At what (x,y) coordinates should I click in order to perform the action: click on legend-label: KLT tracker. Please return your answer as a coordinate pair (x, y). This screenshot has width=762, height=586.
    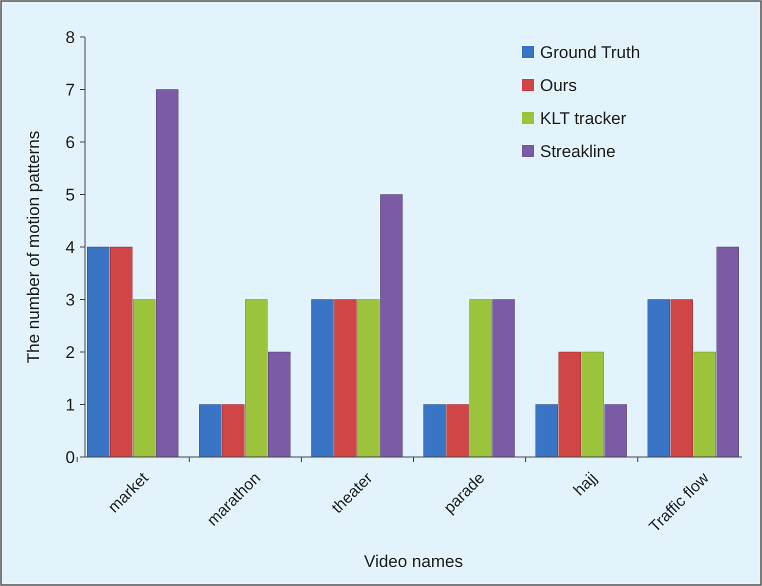
    Looking at the image, I should click on (583, 118).